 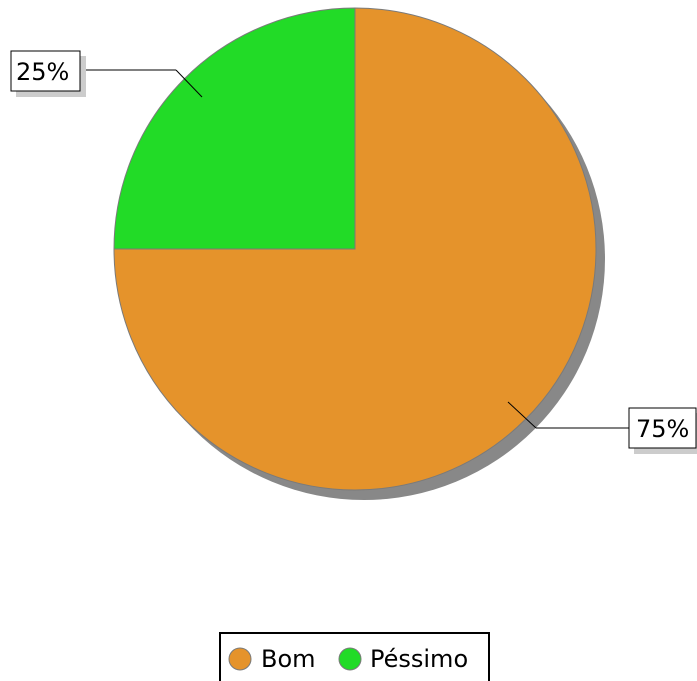 I want to click on data-label-bom: 75%, so click(x=602, y=427).